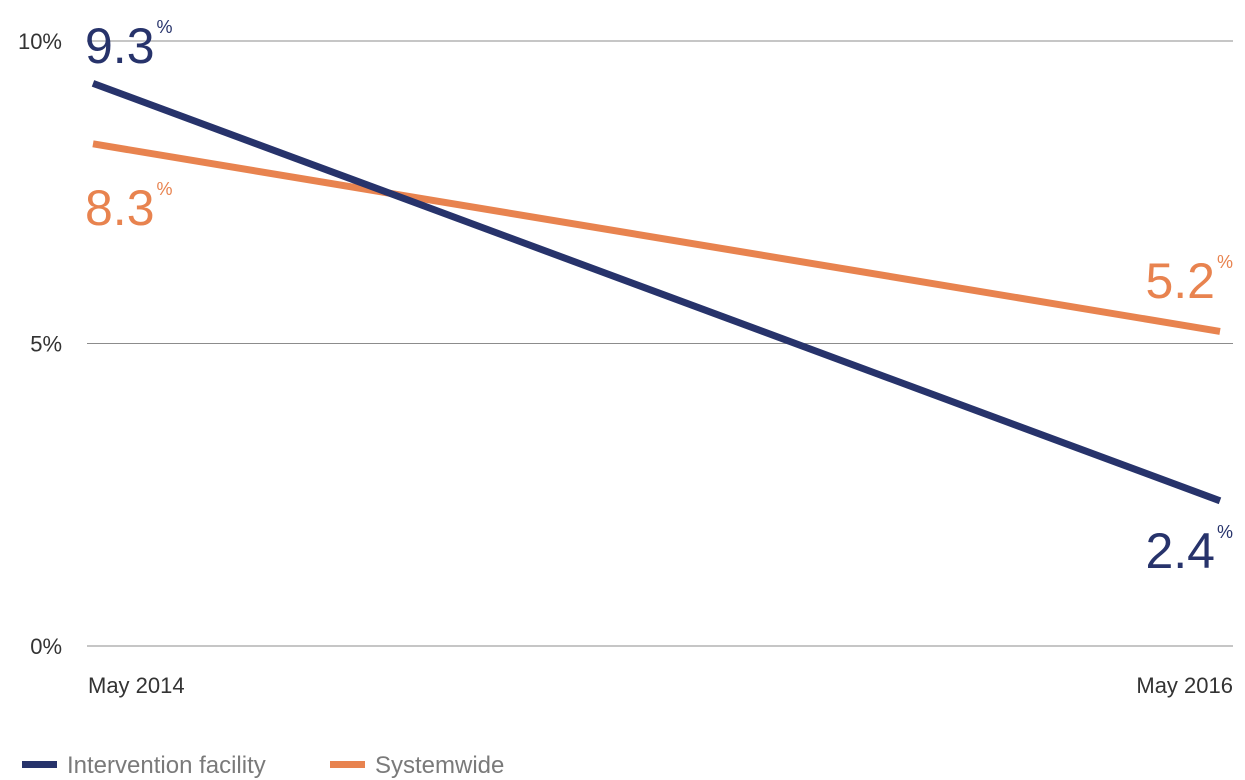  I want to click on legend-label: Intervention facility, so click(166, 765).